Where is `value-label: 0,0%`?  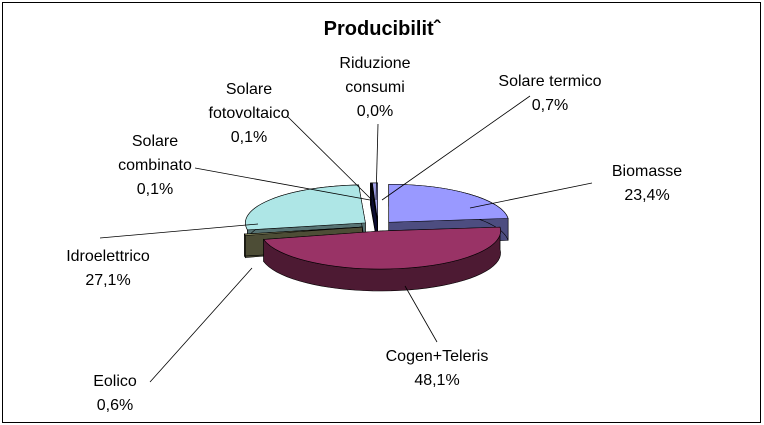
value-label: 0,0% is located at coordinates (375, 111).